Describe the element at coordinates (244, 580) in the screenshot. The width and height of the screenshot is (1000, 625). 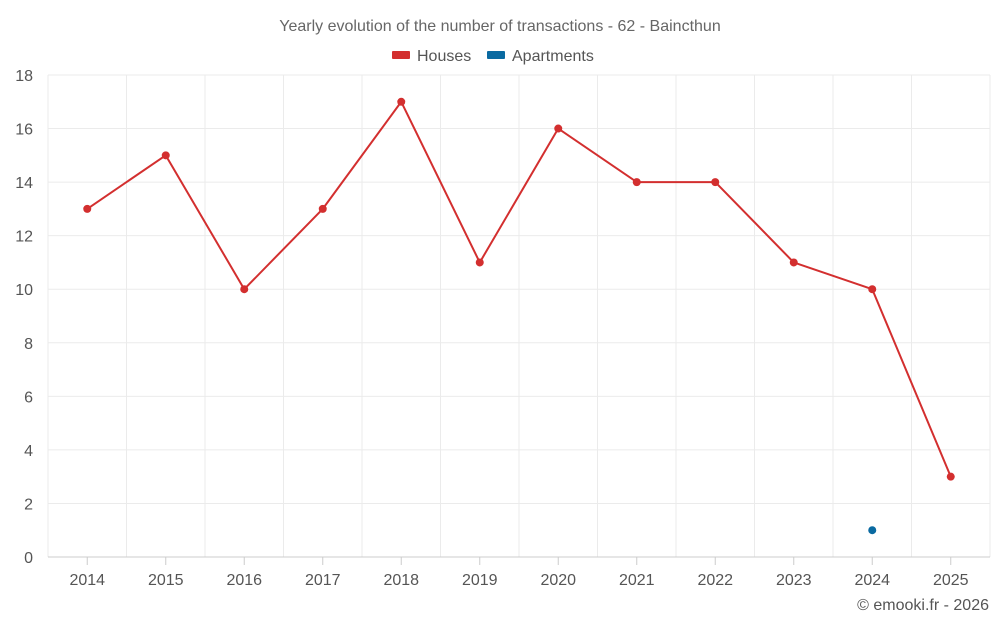
I see `x-tick-label: 2016` at that location.